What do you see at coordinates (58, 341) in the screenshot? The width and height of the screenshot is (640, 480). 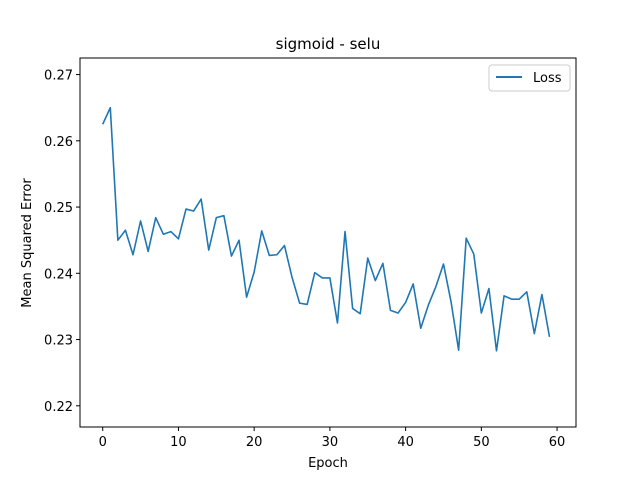 I see `y-tick-label: 0.23` at bounding box center [58, 341].